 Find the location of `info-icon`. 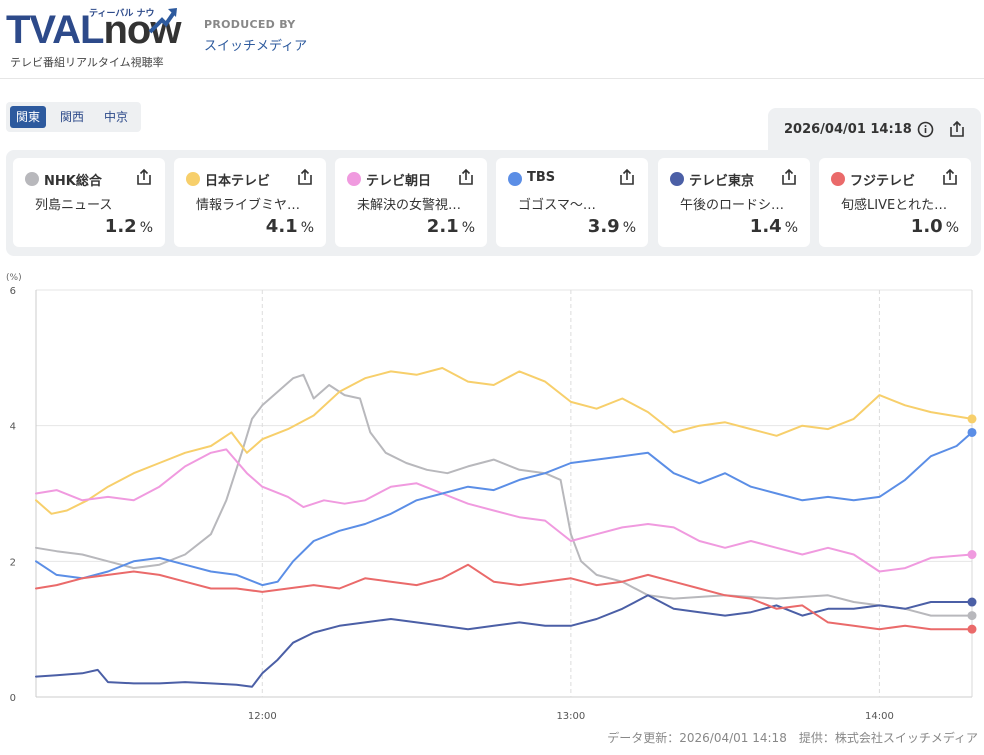

info-icon is located at coordinates (925, 129).